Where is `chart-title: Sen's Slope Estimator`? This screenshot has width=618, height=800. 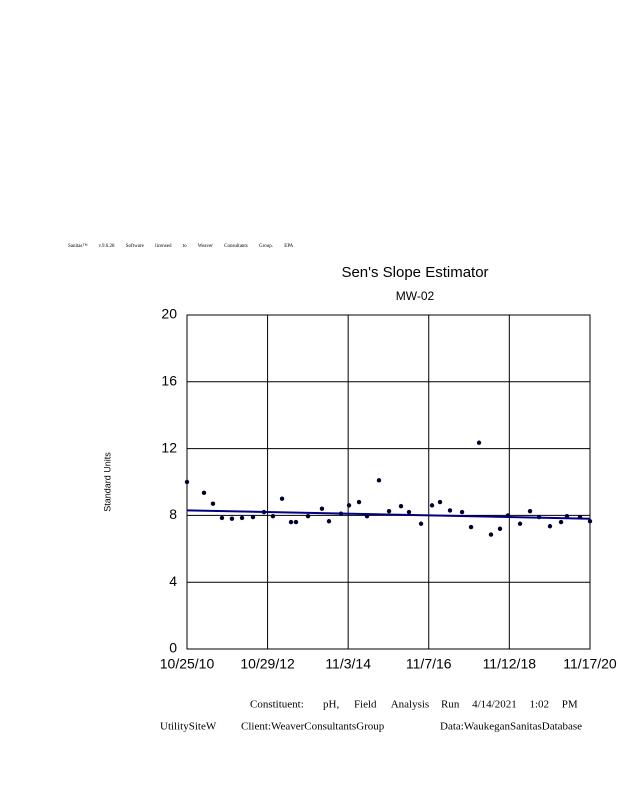
chart-title: Sen's Slope Estimator is located at coordinates (414, 272).